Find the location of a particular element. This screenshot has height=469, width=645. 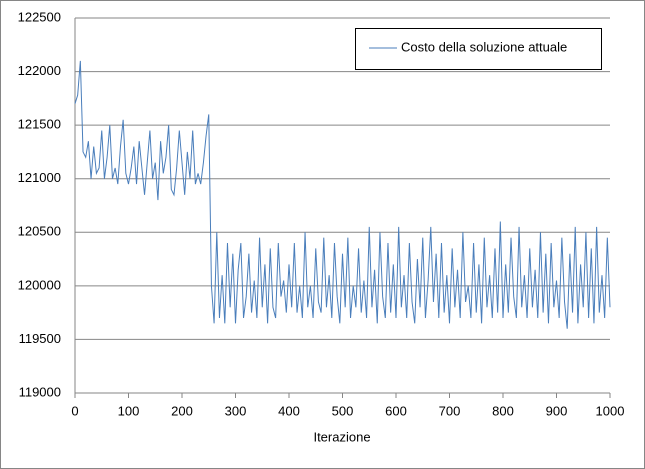

x-tick-label: 500 is located at coordinates (343, 410).